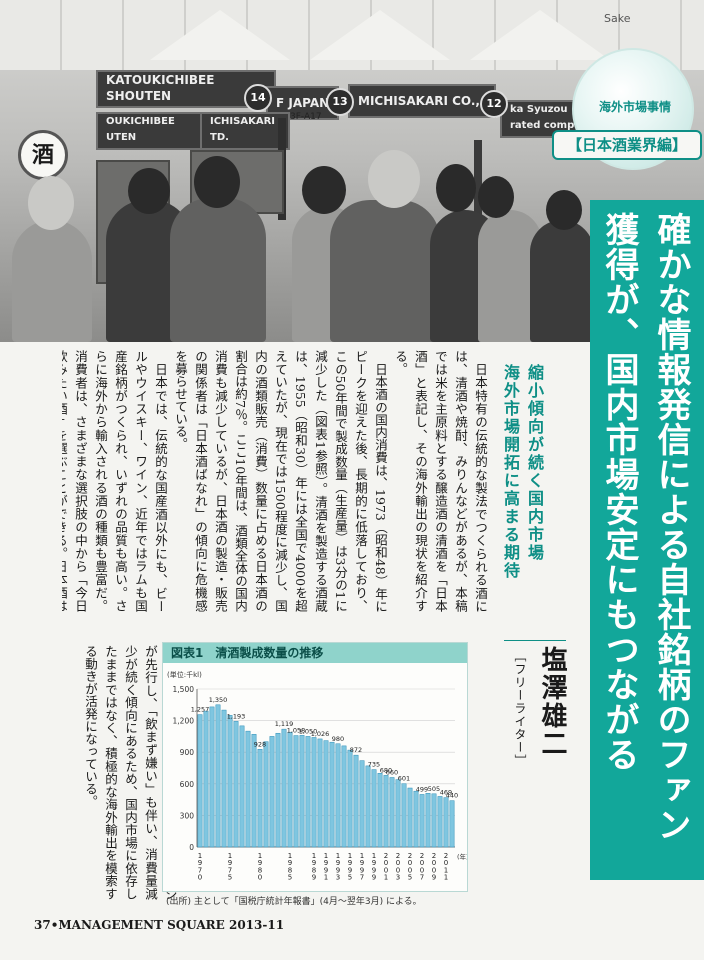  Describe the element at coordinates (200, 710) in the screenshot. I see `data-label: 1,257` at that location.